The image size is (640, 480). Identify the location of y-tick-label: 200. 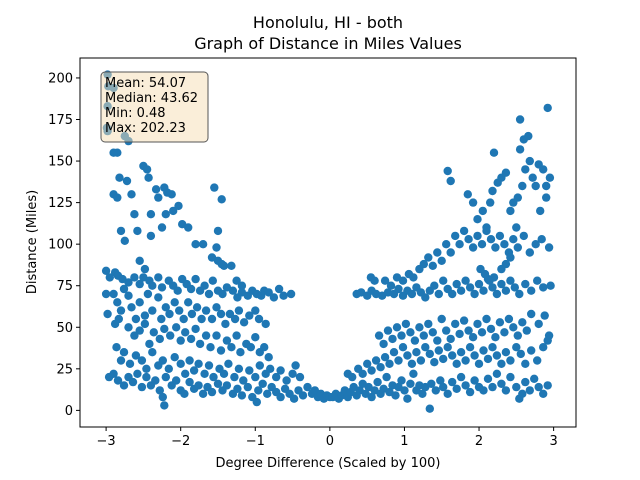
(60, 78).